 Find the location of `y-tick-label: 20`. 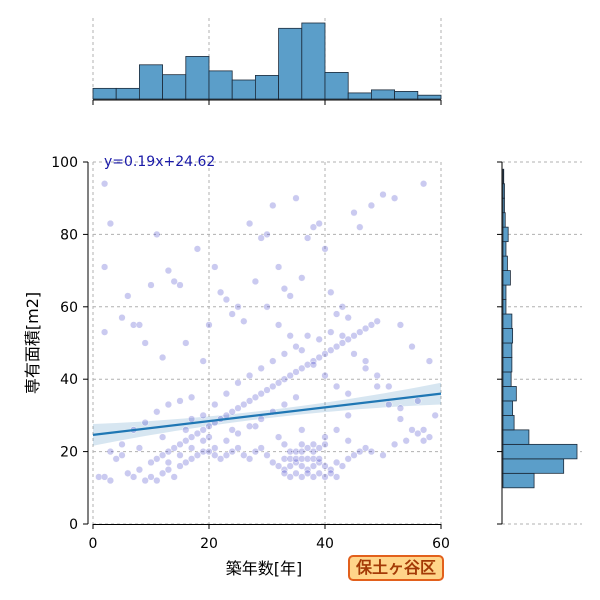

y-tick-label: 20 is located at coordinates (69, 453).